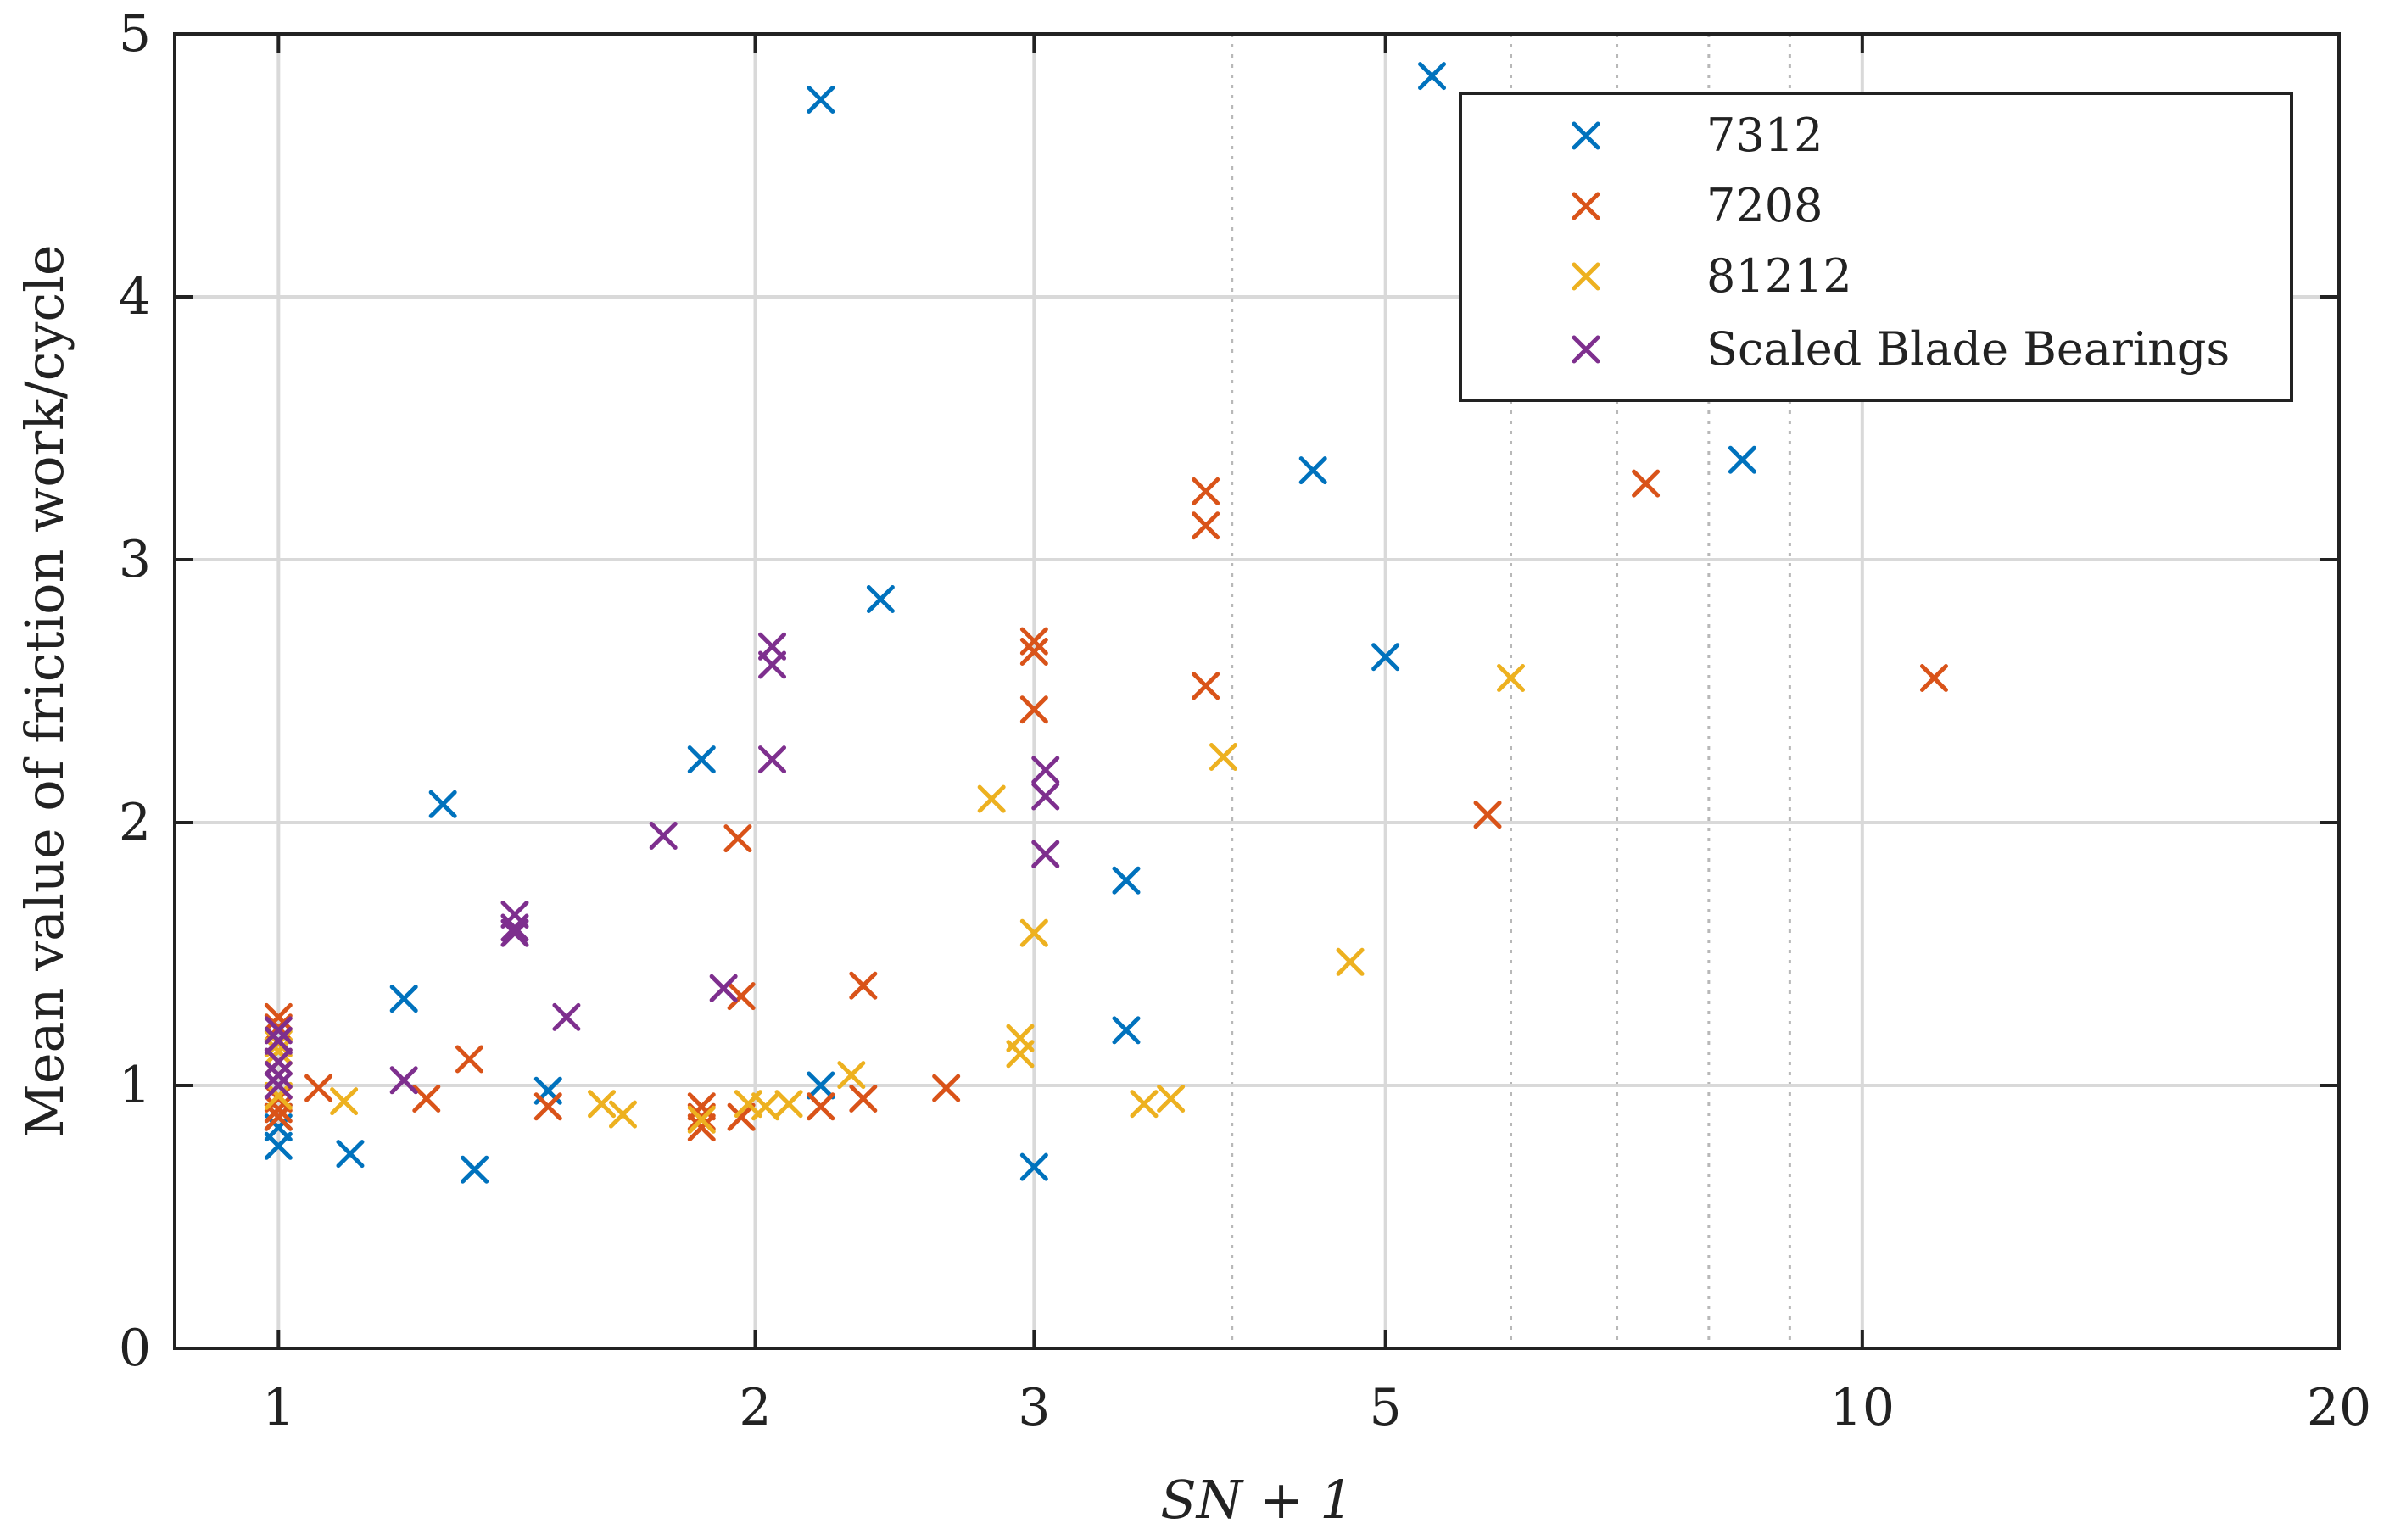 The image size is (2384, 1540). I want to click on legend-label-81212: 81212, so click(1779, 276).